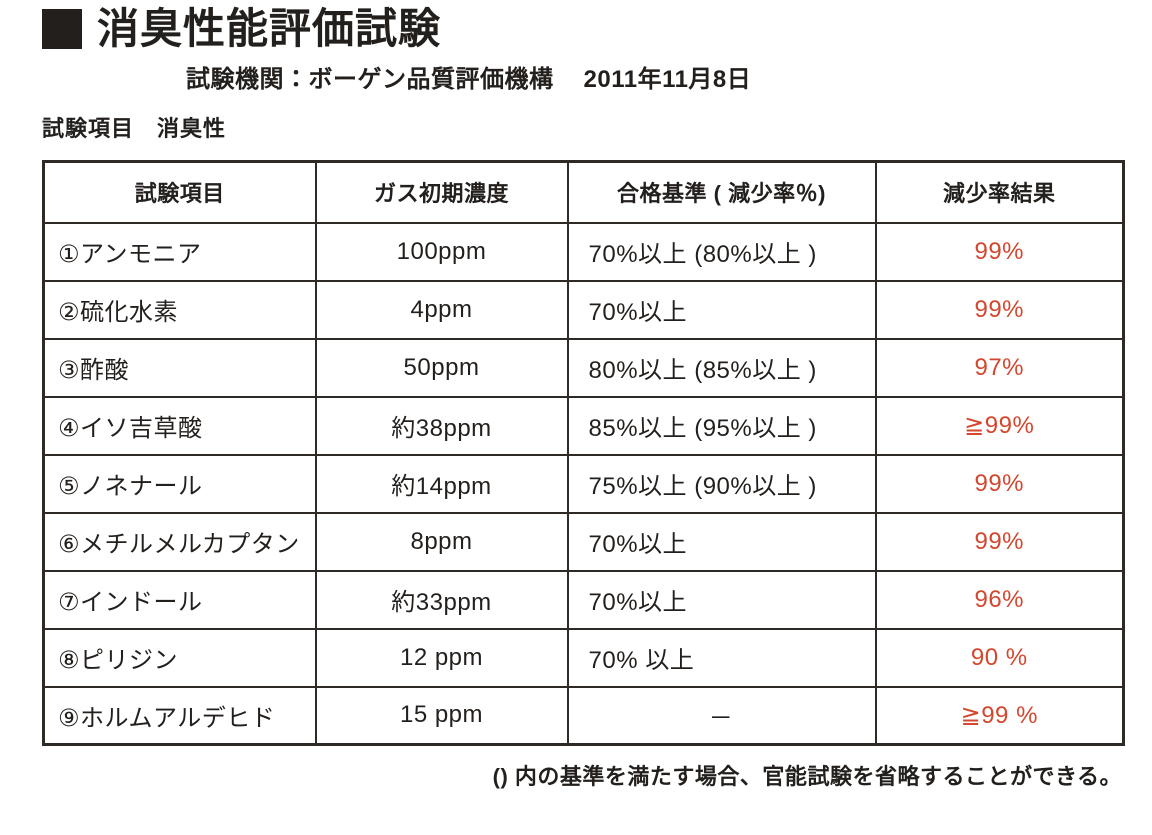 The height and width of the screenshot is (835, 1152). Describe the element at coordinates (721, 715) in the screenshot. I see `row-criteria-cell: －` at that location.